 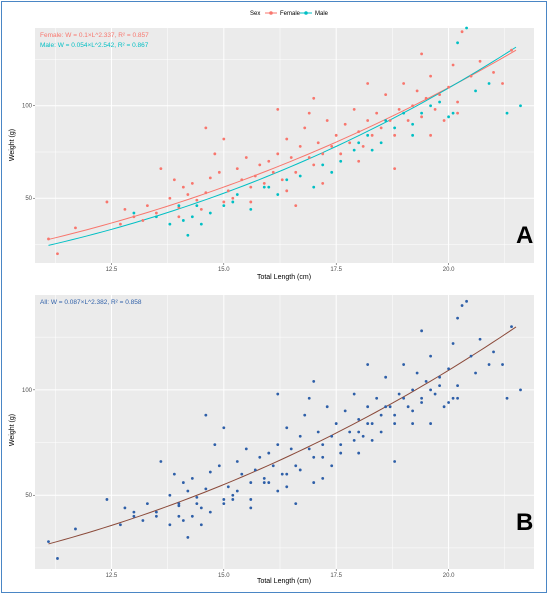 What do you see at coordinates (112, 270) in the screenshot?
I see `x-tick-label: 12.5` at bounding box center [112, 270].